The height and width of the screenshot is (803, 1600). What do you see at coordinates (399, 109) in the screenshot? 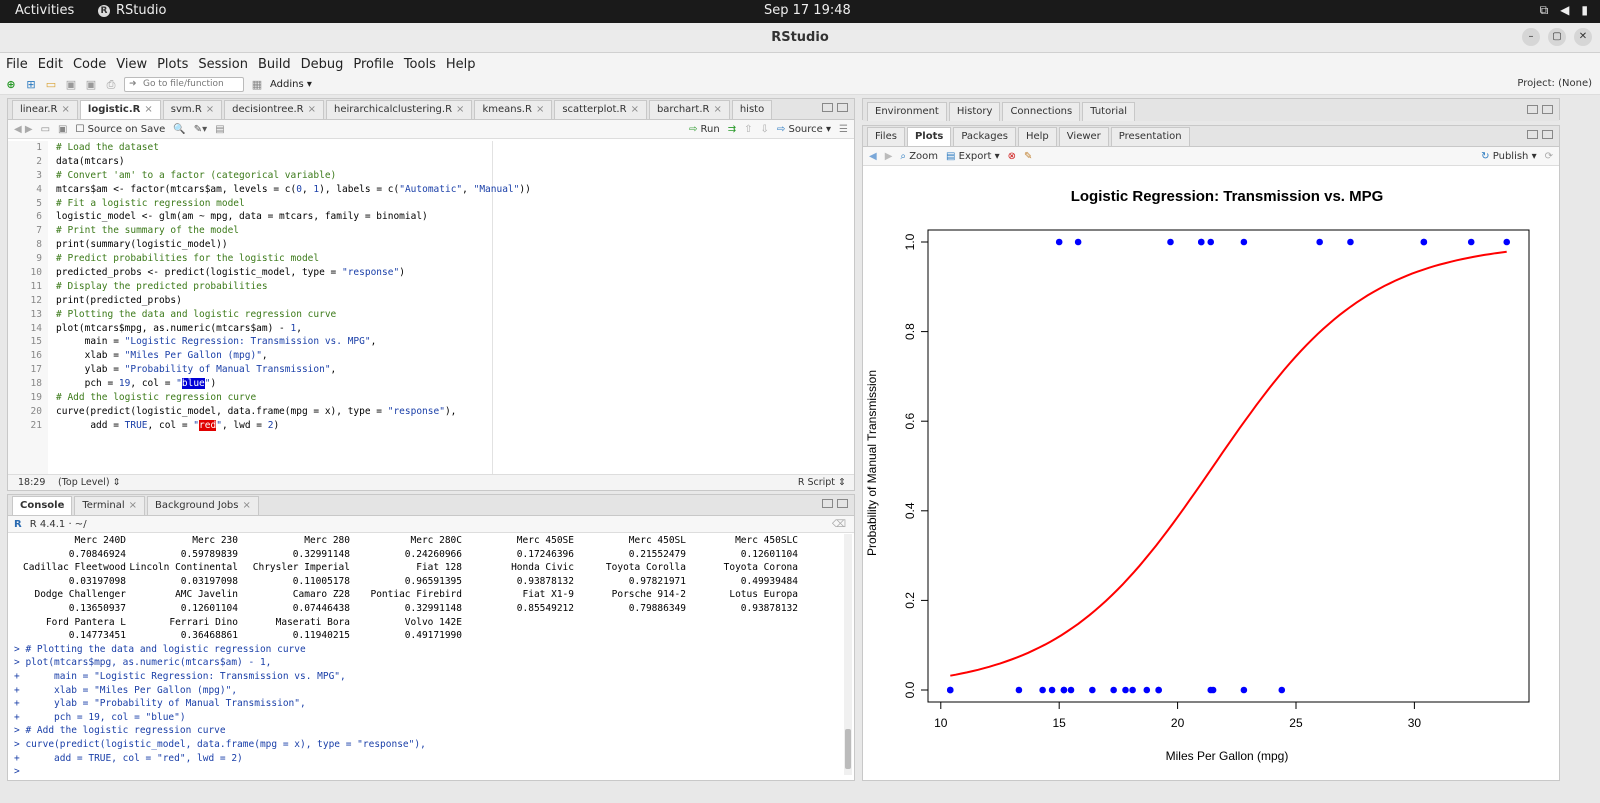
I see `editor-tab-heirarchicalclustering-r: heirarchicalclustering.R ×` at bounding box center [399, 109].